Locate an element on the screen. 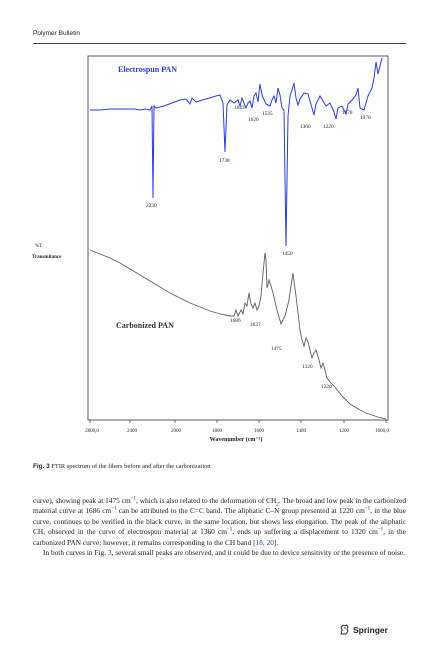 The height and width of the screenshot is (666, 439). peak-label: 2230 is located at coordinates (151, 206).